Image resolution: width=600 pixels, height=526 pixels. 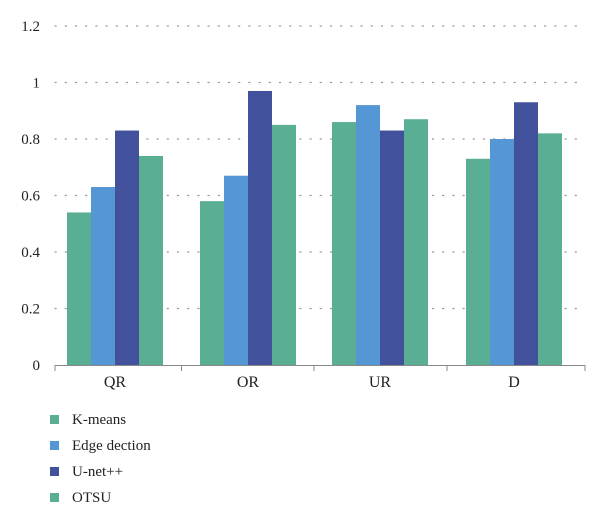 What do you see at coordinates (320, 368) in the screenshot?
I see `x-axis` at bounding box center [320, 368].